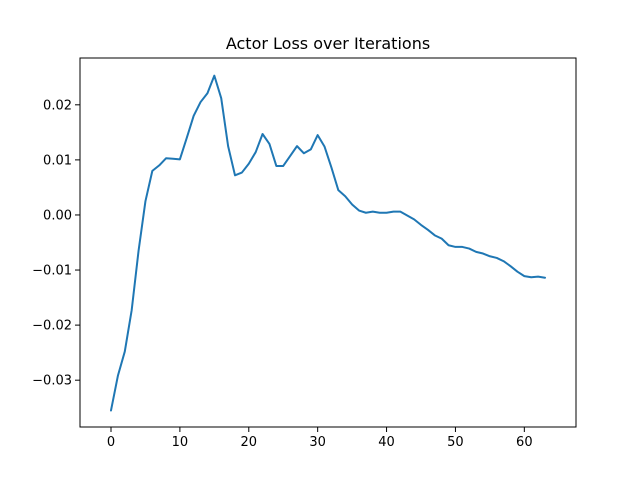 Image resolution: width=640 pixels, height=480 pixels. What do you see at coordinates (57, 105) in the screenshot?
I see `y-tick-label: 0.02` at bounding box center [57, 105].